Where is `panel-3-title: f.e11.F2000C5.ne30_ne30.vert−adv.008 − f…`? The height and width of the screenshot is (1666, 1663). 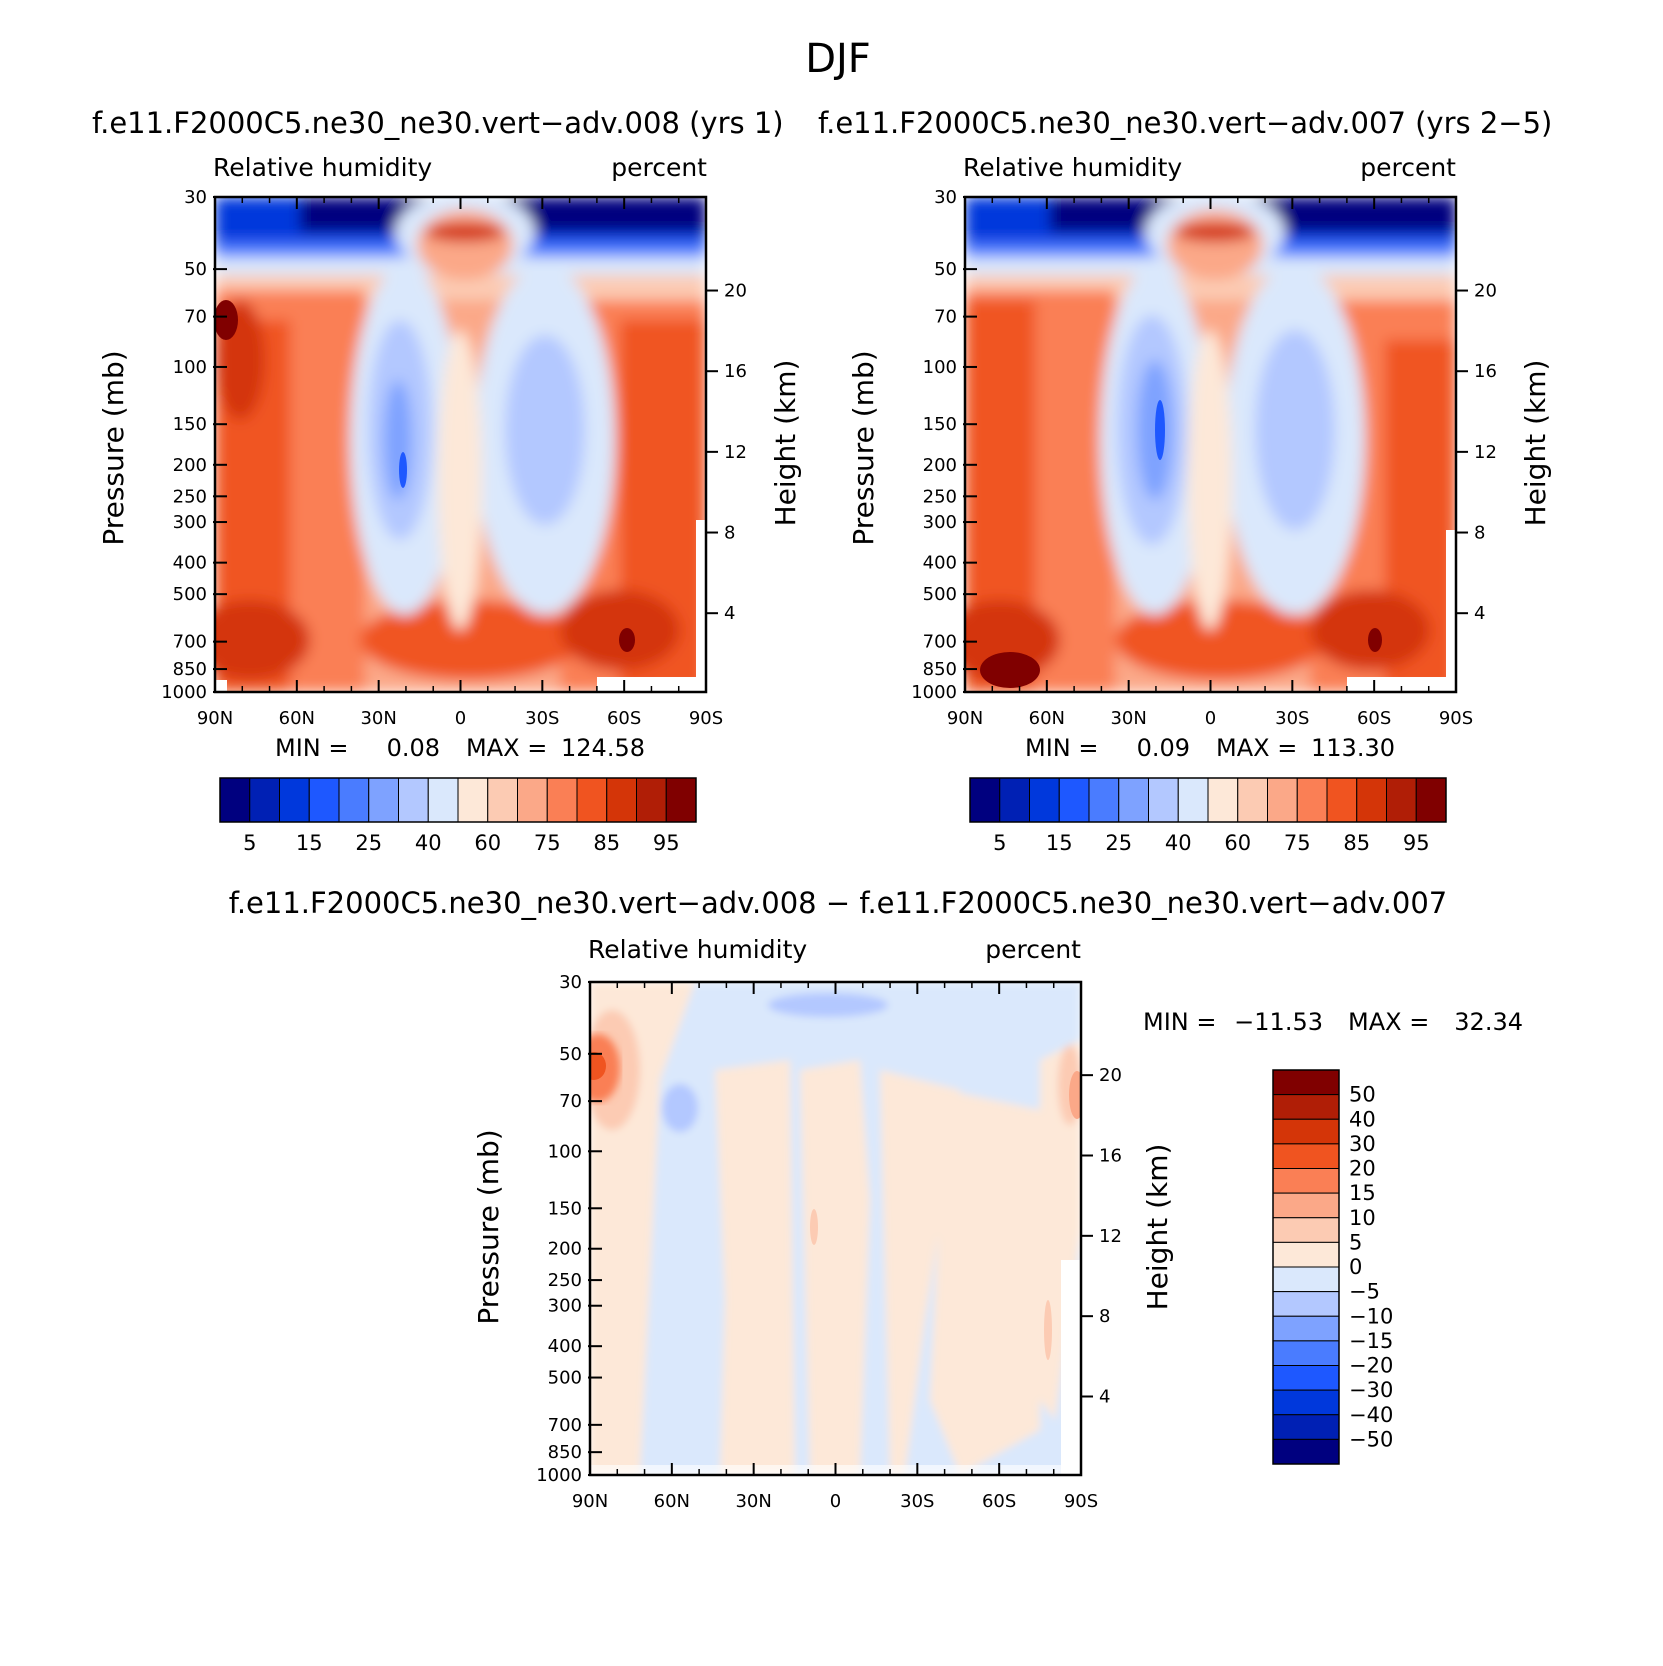
panel-3-title: f.e11.F2000C5.ne30_ne30.vert−adv.008 − f… is located at coordinates (838, 903).